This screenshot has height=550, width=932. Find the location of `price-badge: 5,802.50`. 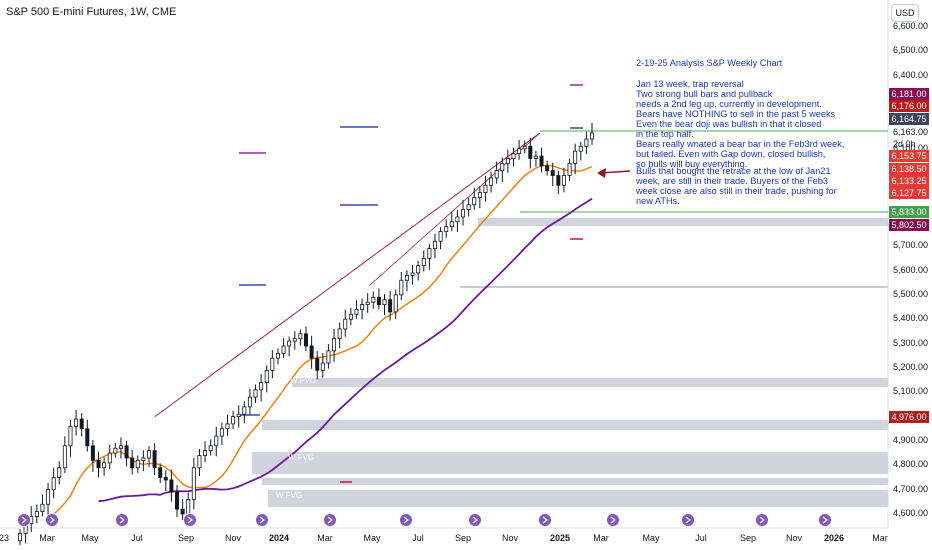

price-badge: 5,802.50 is located at coordinates (909, 225).